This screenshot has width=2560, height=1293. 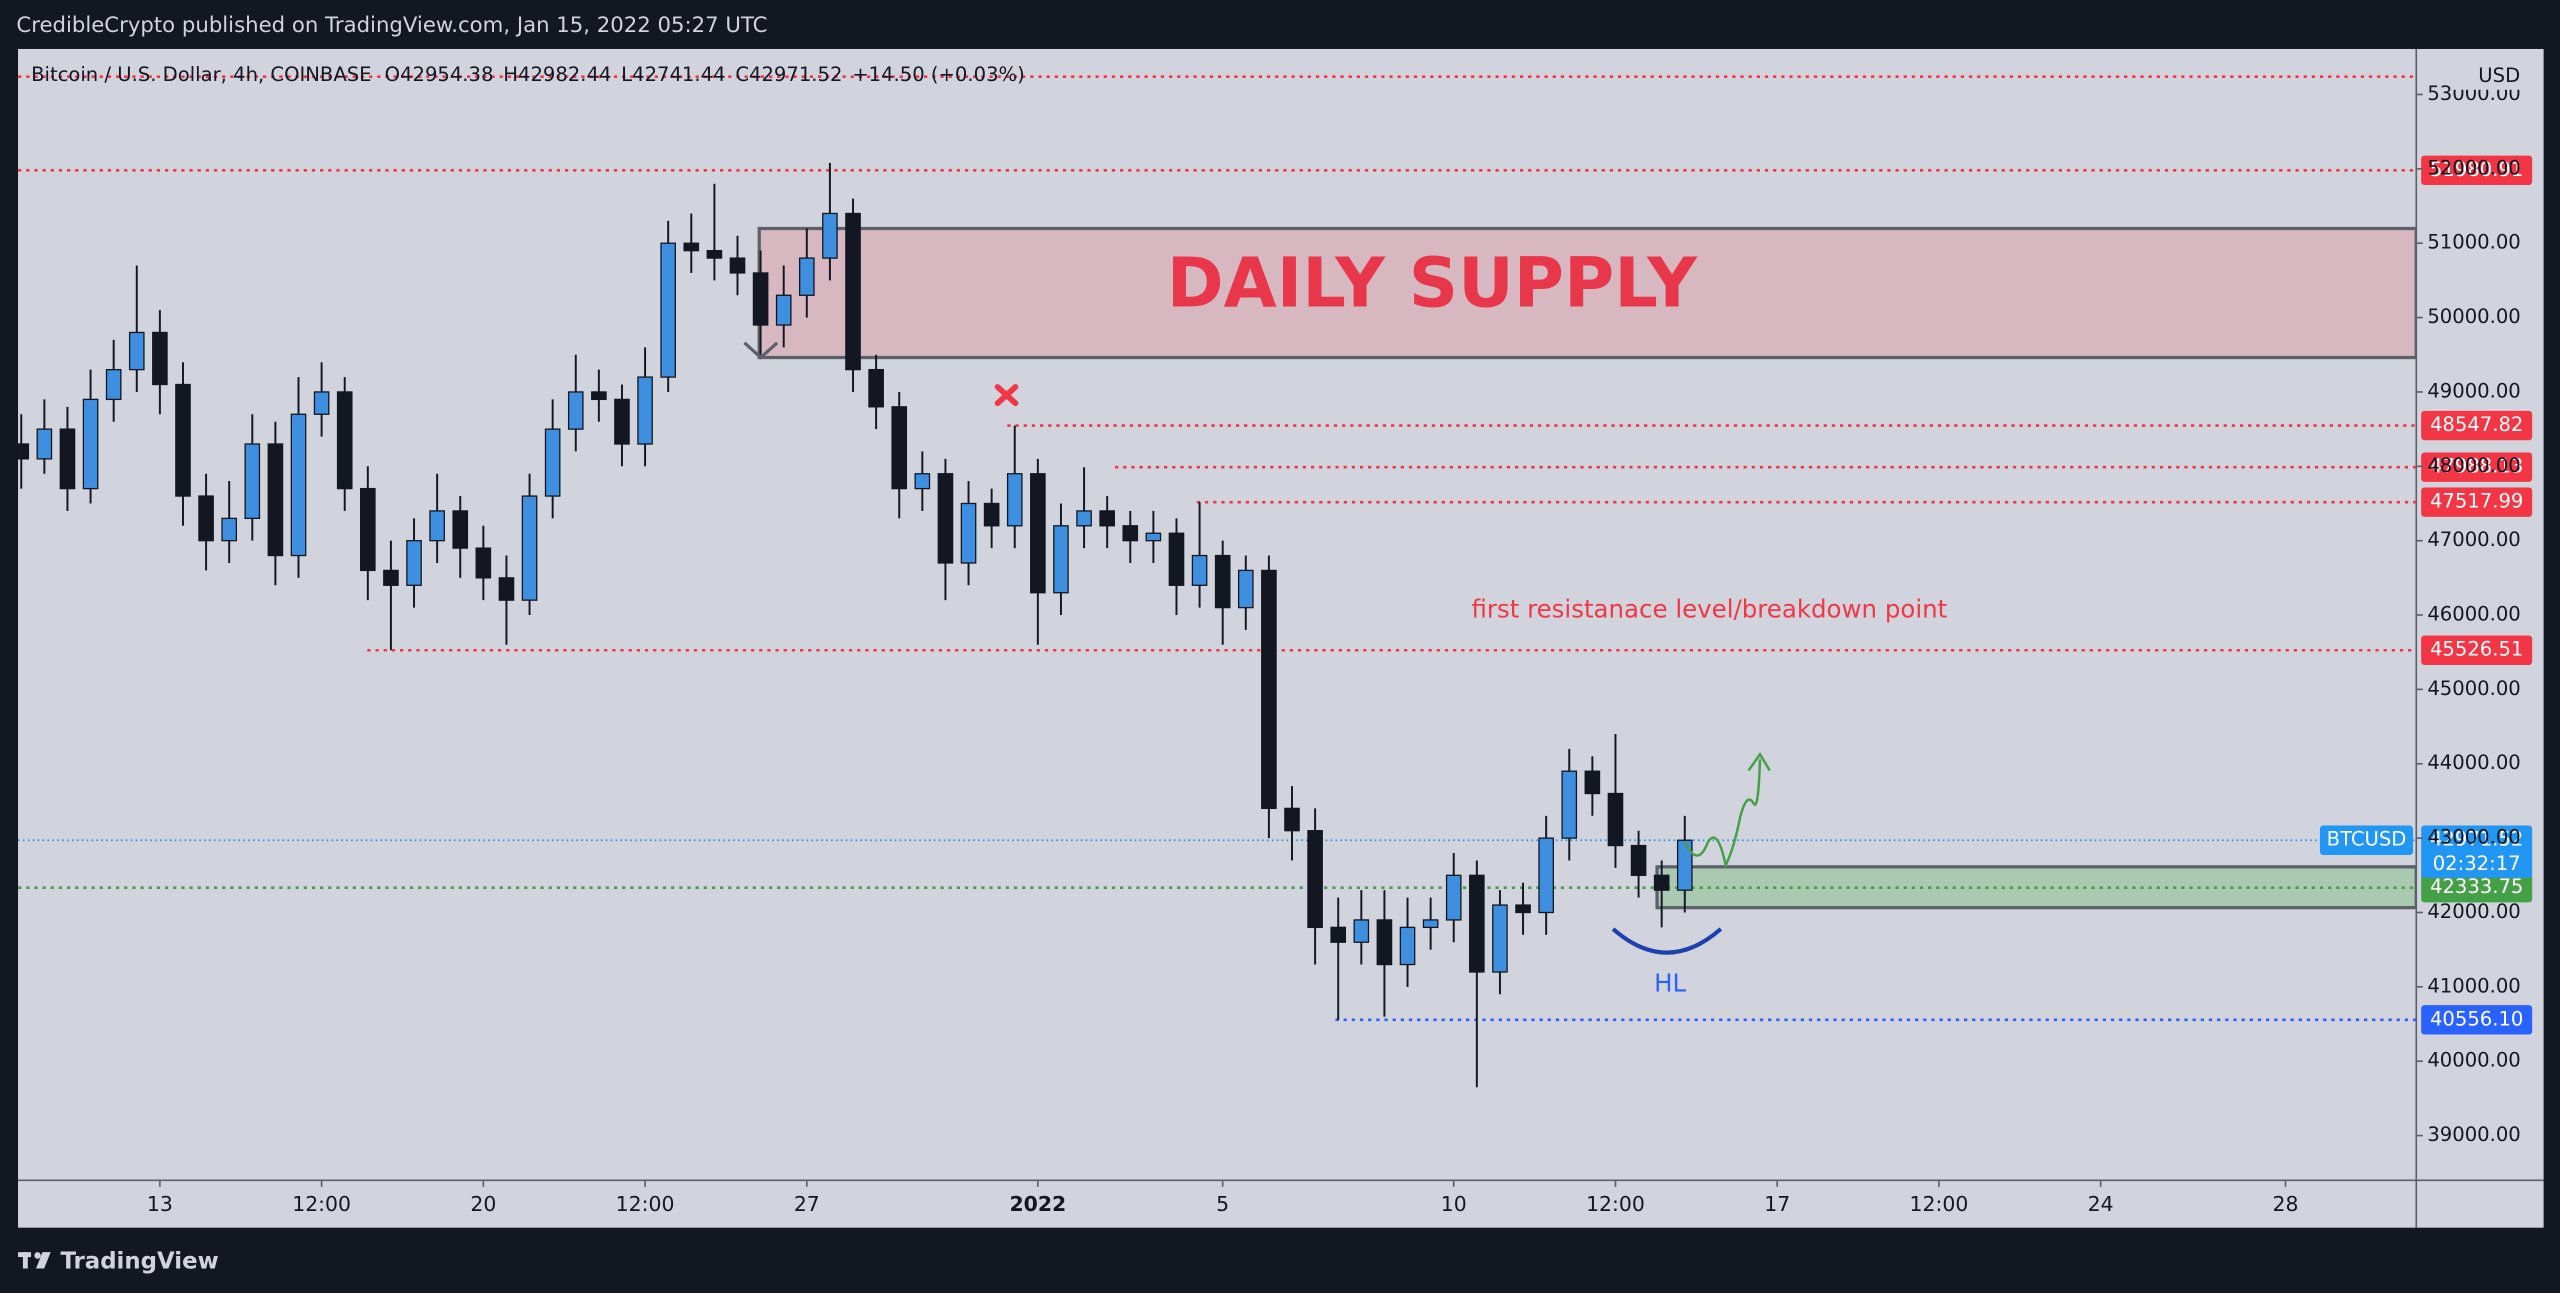 I want to click on y-tick-label: 51000.00, so click(x=2473, y=242).